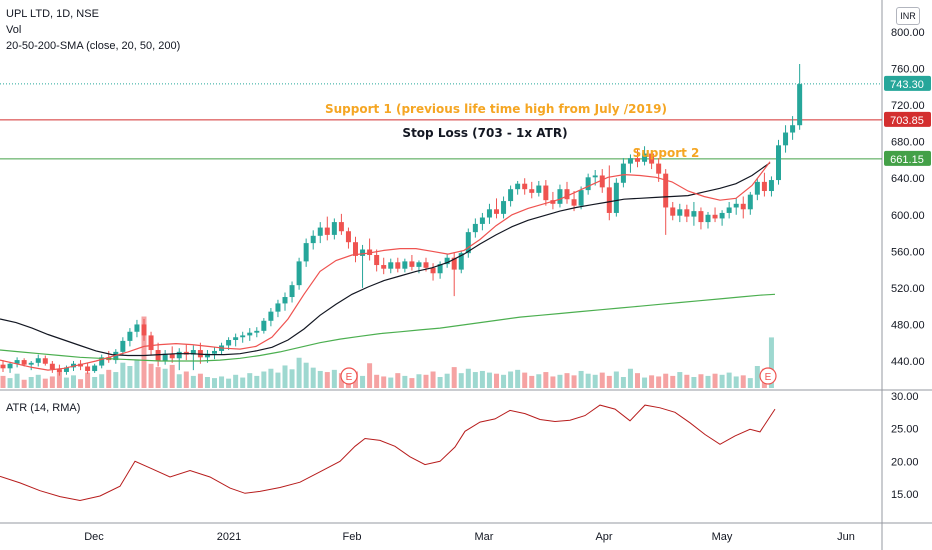 The height and width of the screenshot is (550, 932). Describe the element at coordinates (905, 495) in the screenshot. I see `atr-tick-label: 15.00` at that location.